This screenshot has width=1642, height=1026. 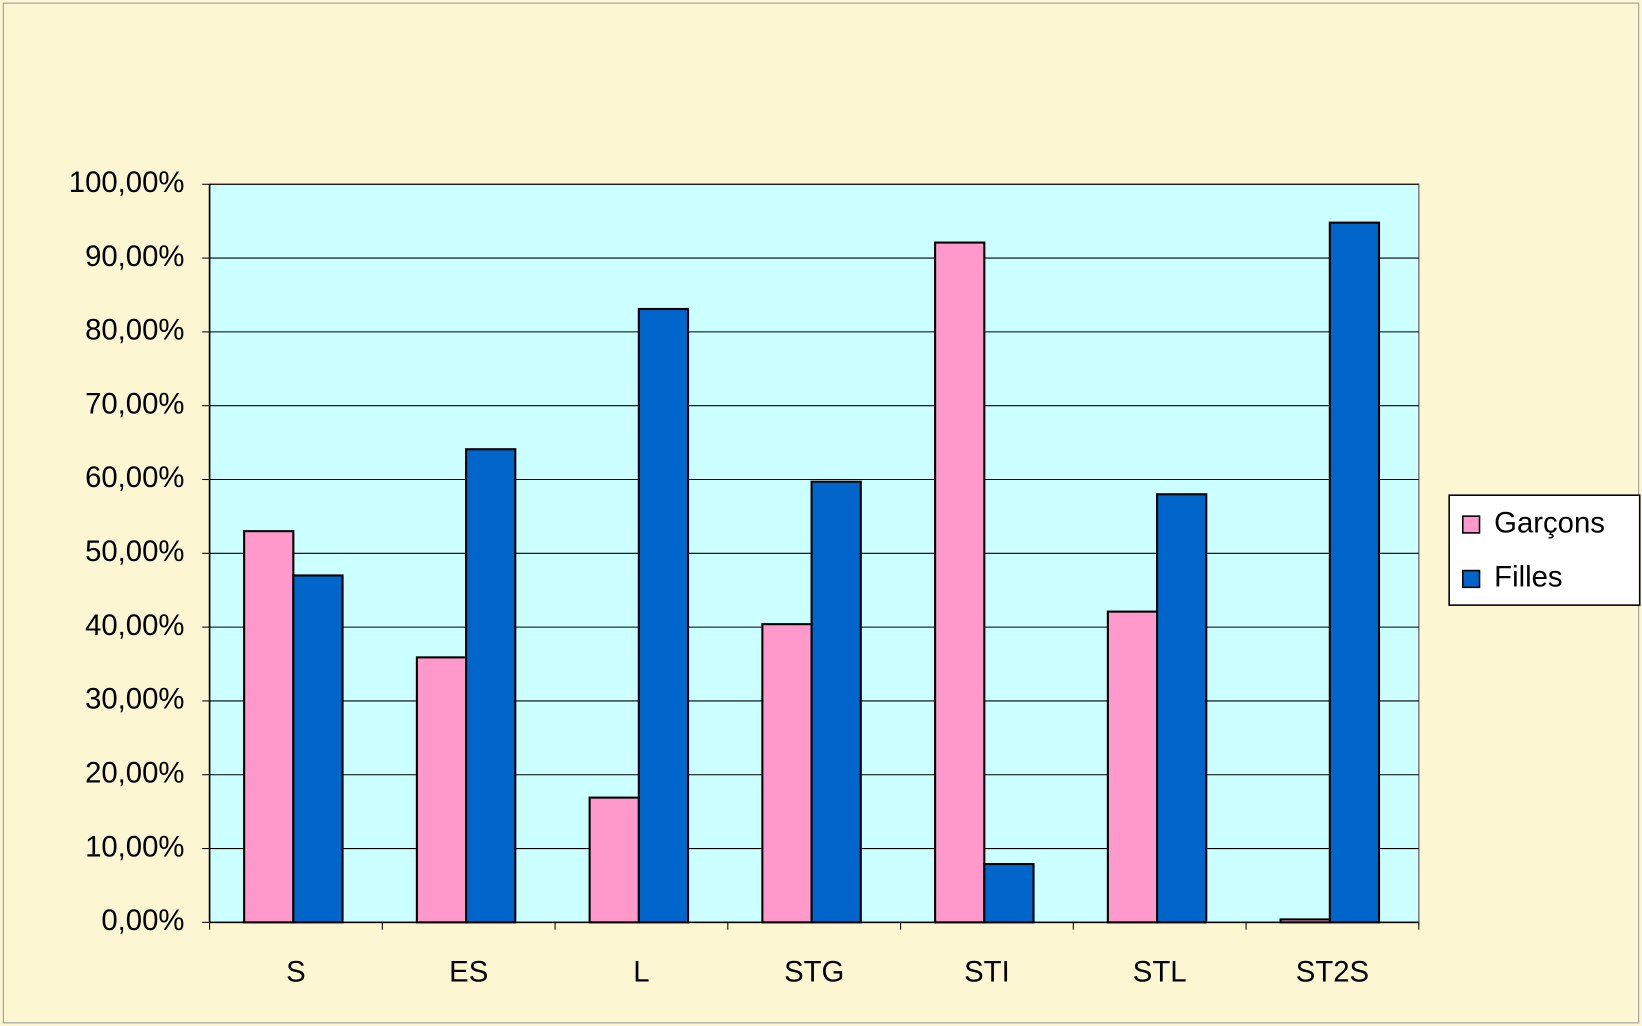 What do you see at coordinates (1544, 550) in the screenshot?
I see `legend-box` at bounding box center [1544, 550].